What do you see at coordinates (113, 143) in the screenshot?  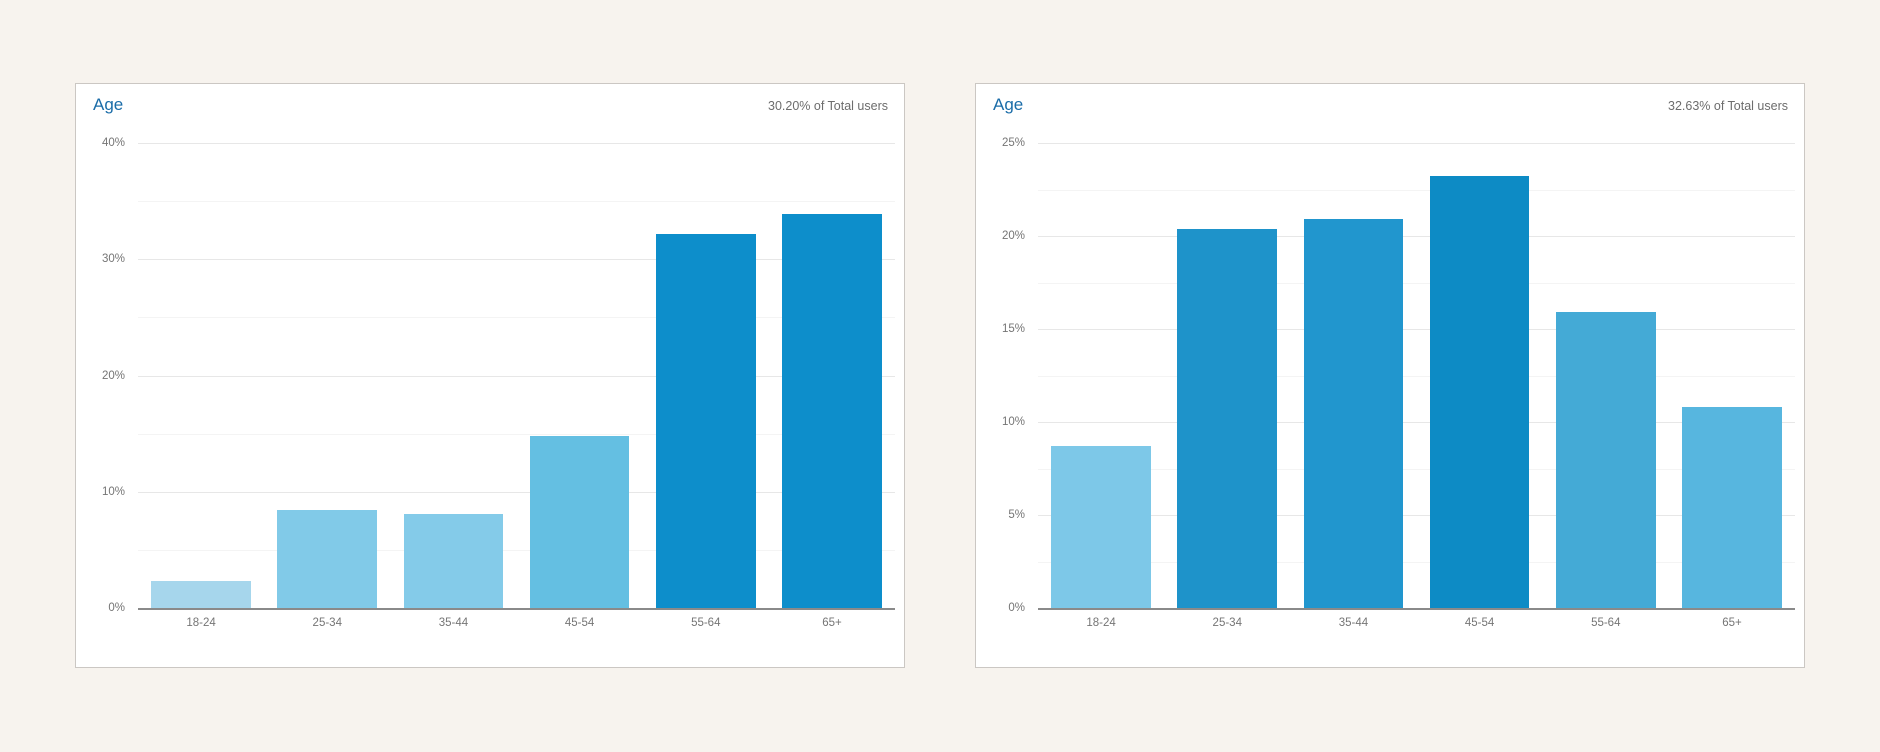 I see `y-axis-tick-label: 40%` at bounding box center [113, 143].